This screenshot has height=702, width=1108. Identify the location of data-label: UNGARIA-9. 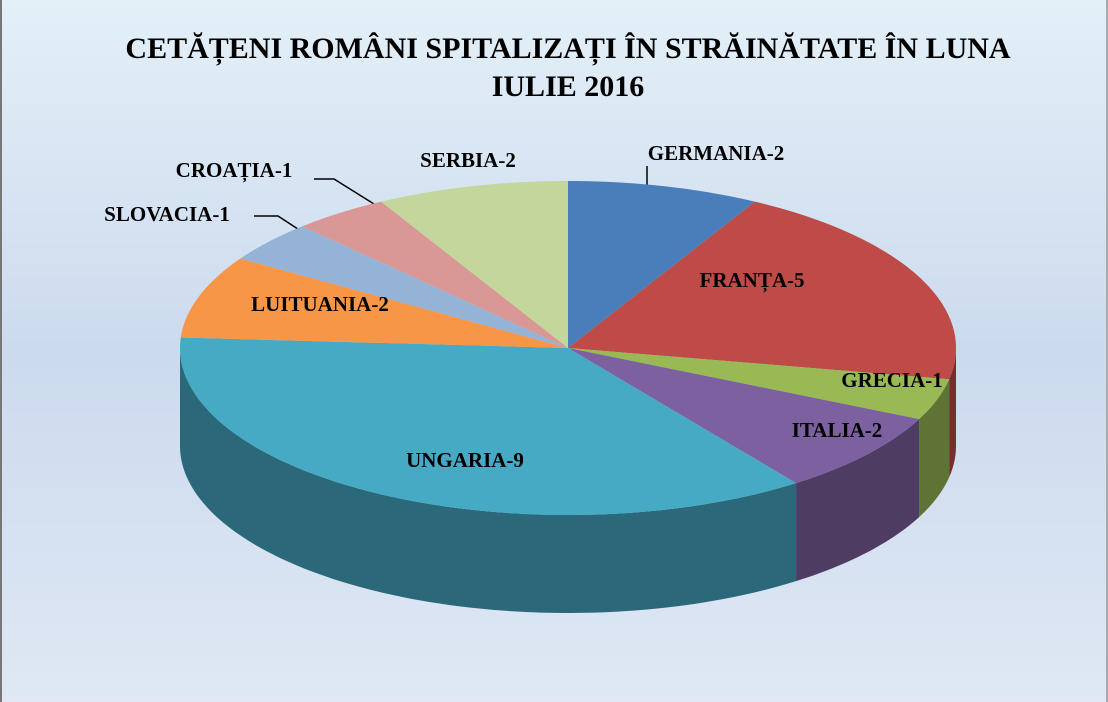
(465, 460).